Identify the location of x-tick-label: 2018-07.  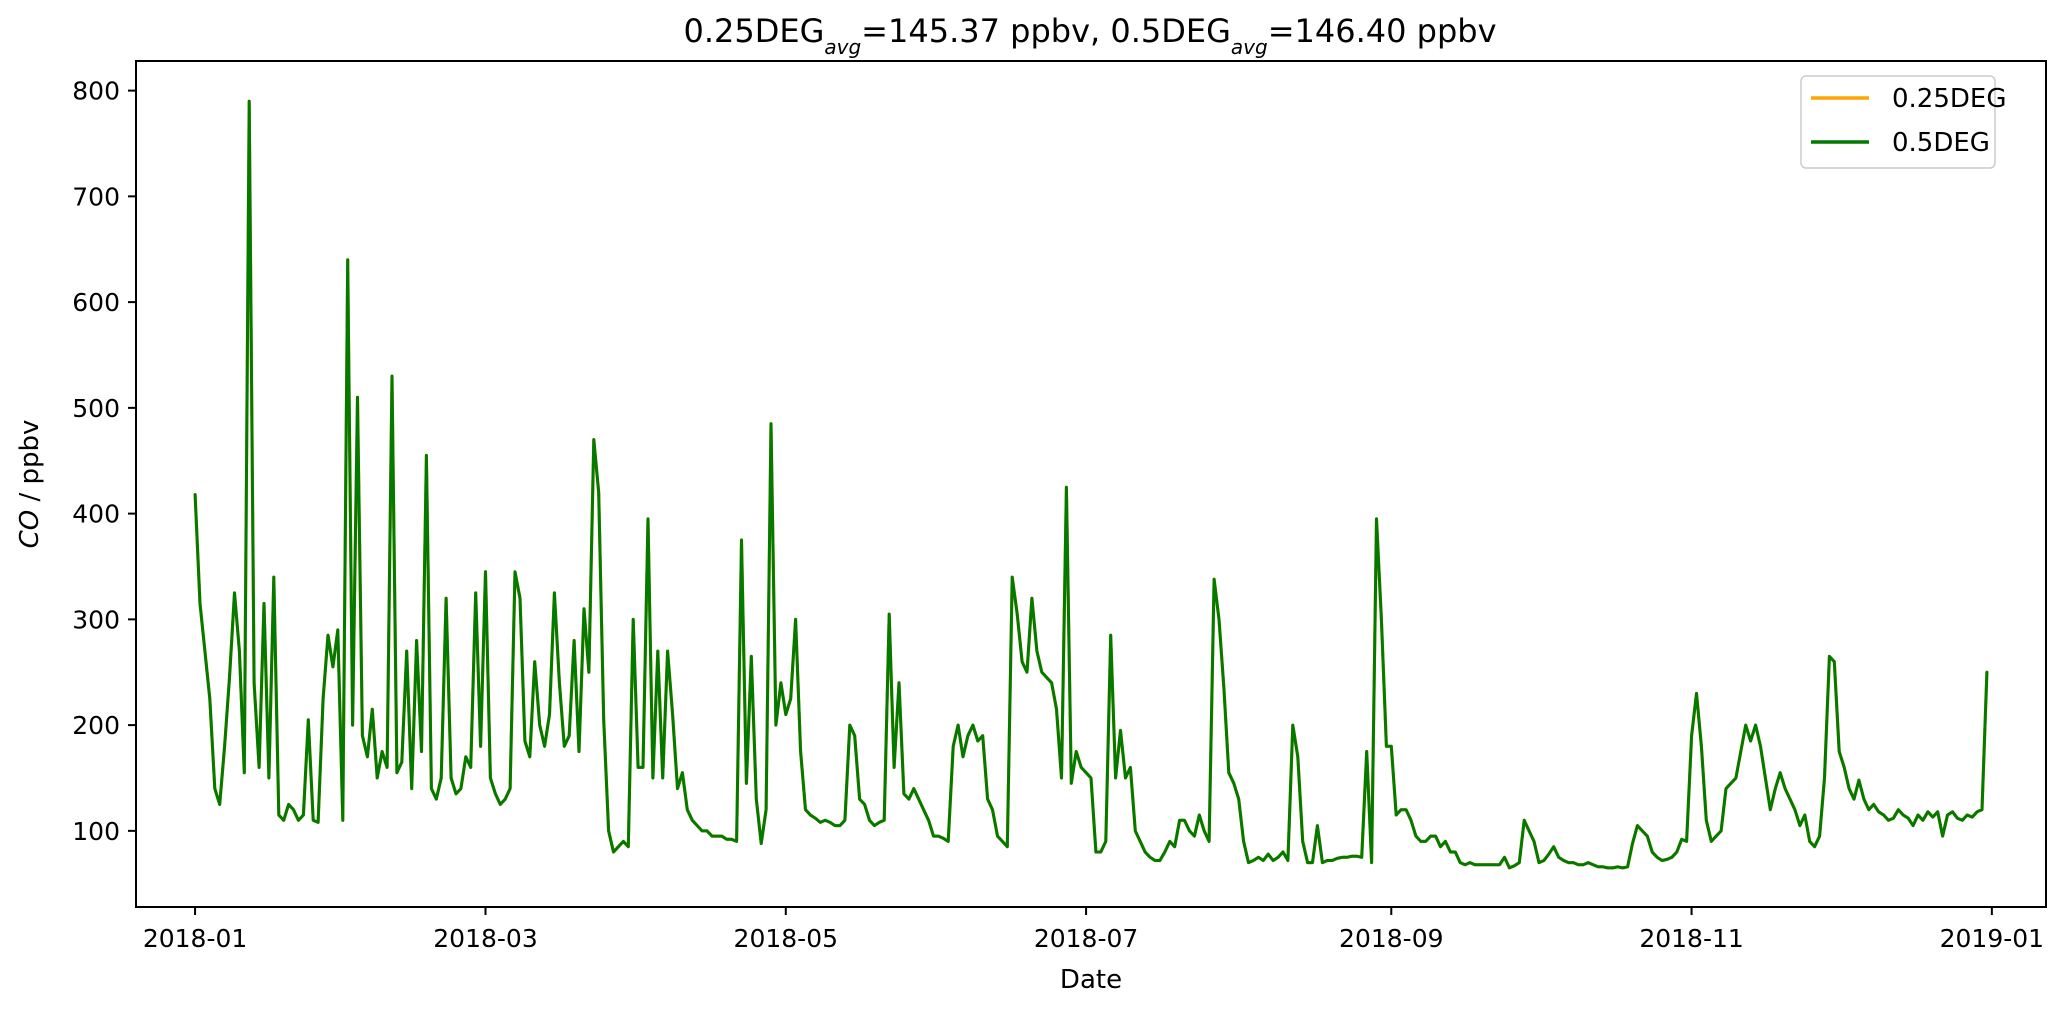
(1086, 938).